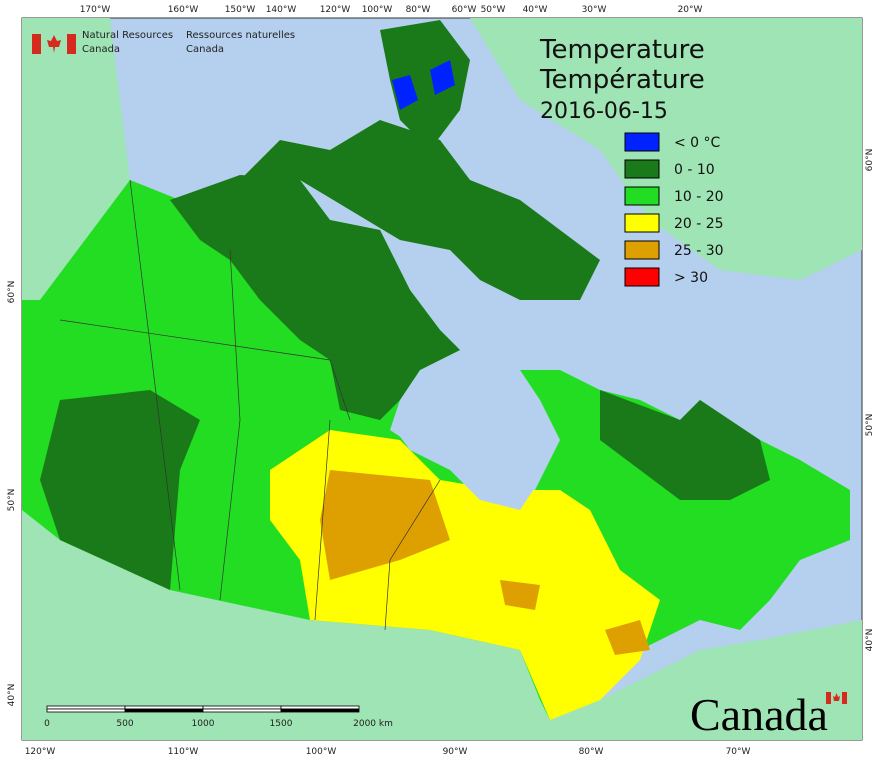  Describe the element at coordinates (699, 251) in the screenshot. I see `legend-label: 25 - 30` at that location.